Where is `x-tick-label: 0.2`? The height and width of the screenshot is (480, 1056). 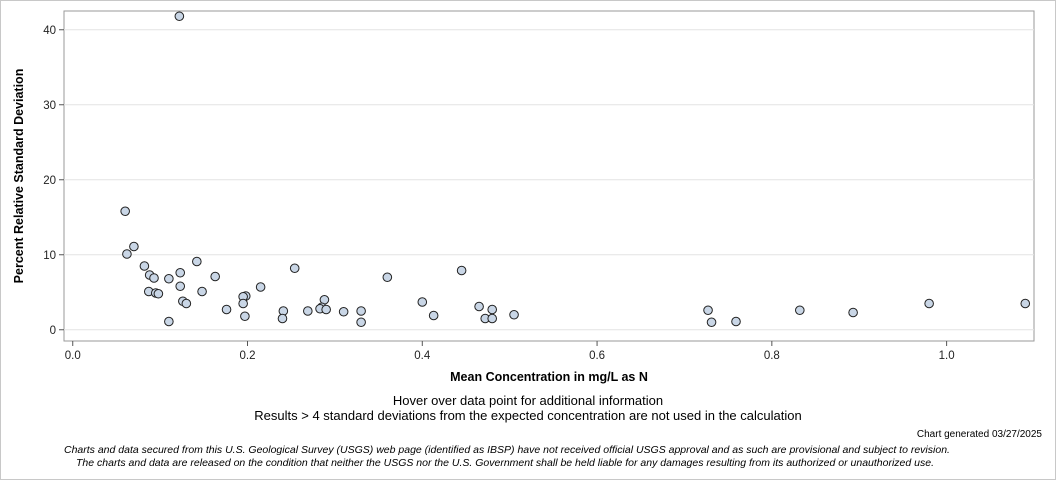
x-tick-label: 0.2 is located at coordinates (248, 356).